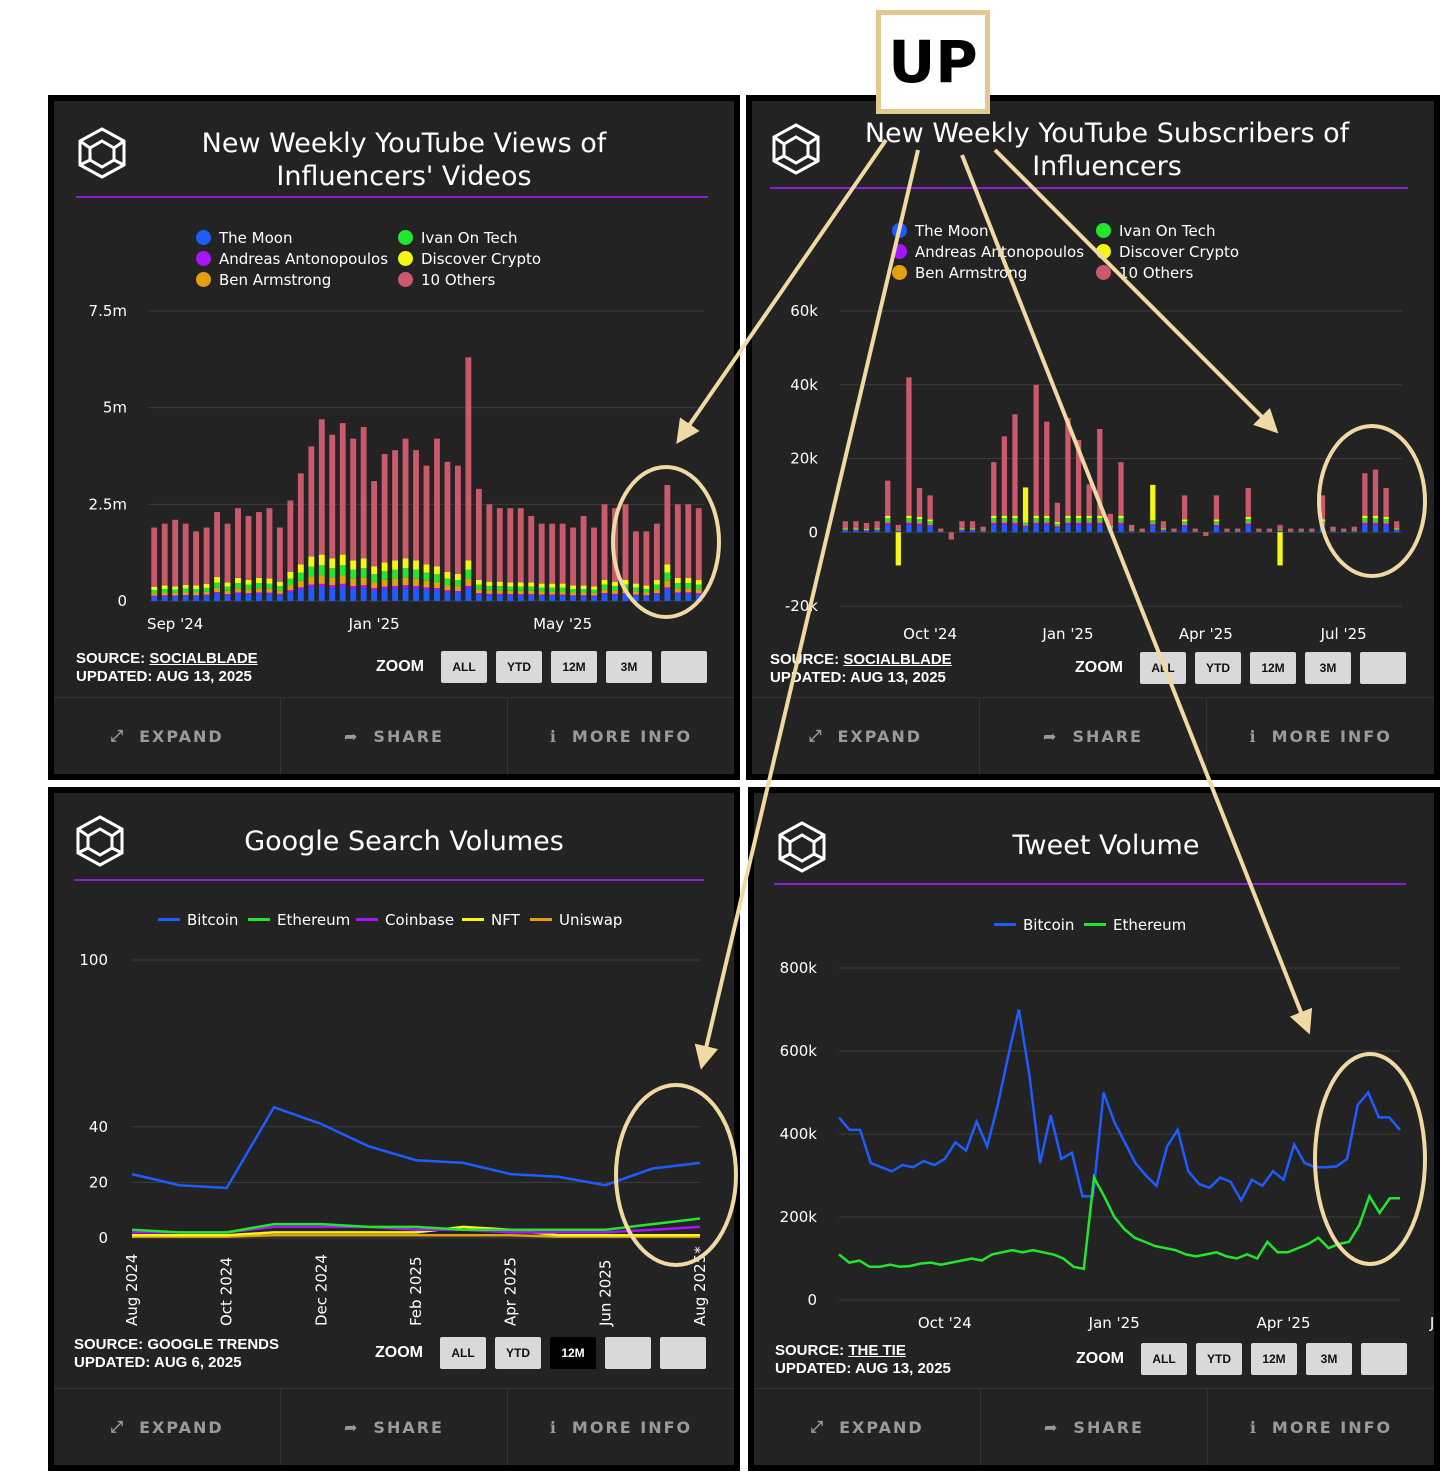  I want to click on x-tick-label: Apr 2025, so click(511, 1291).